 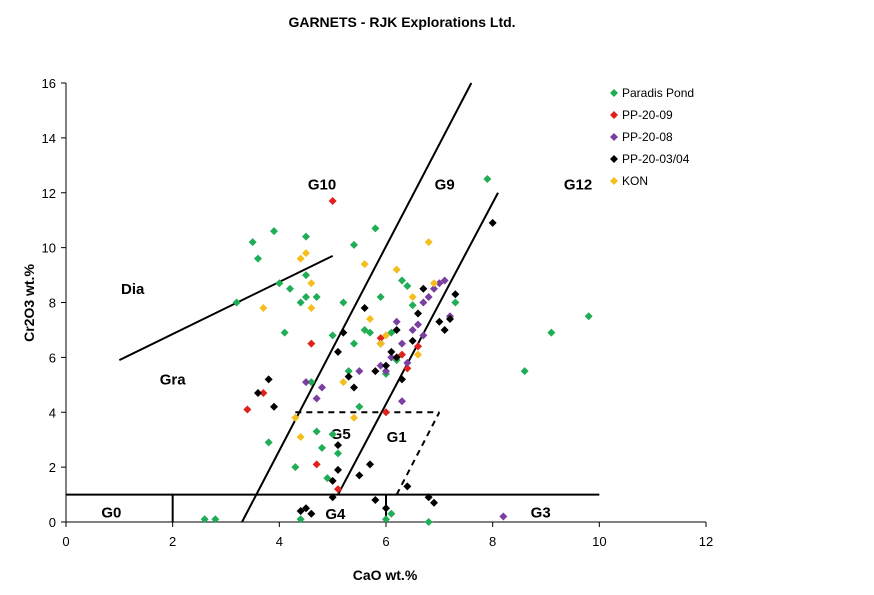 I want to click on x-axis-ticks: 0 2 4 6 8 10 12, so click(x=387, y=535).